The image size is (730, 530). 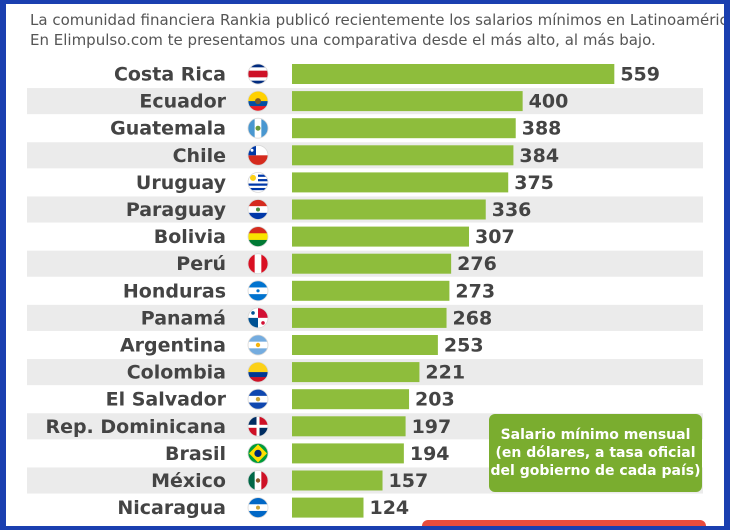 I want to click on chart-row: Argentina 253, so click(x=302, y=346).